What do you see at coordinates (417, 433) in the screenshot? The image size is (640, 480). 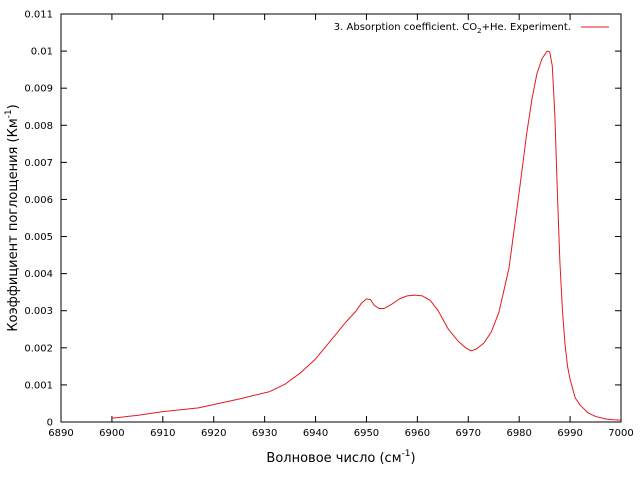 I see `x-tick-label: 6960` at bounding box center [417, 433].